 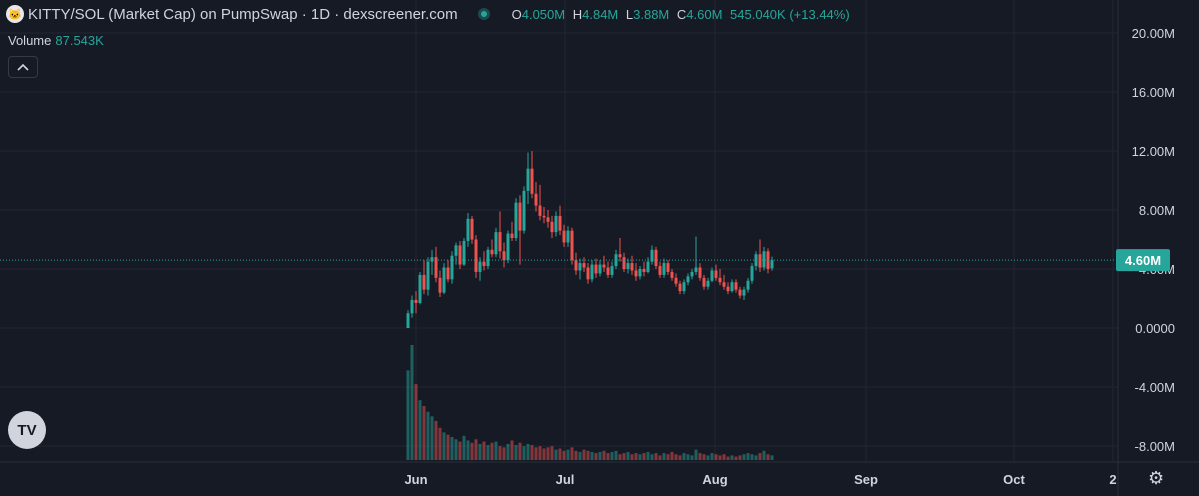 What do you see at coordinates (1156, 478) in the screenshot?
I see `settings-gear-icon: ⚙` at bounding box center [1156, 478].